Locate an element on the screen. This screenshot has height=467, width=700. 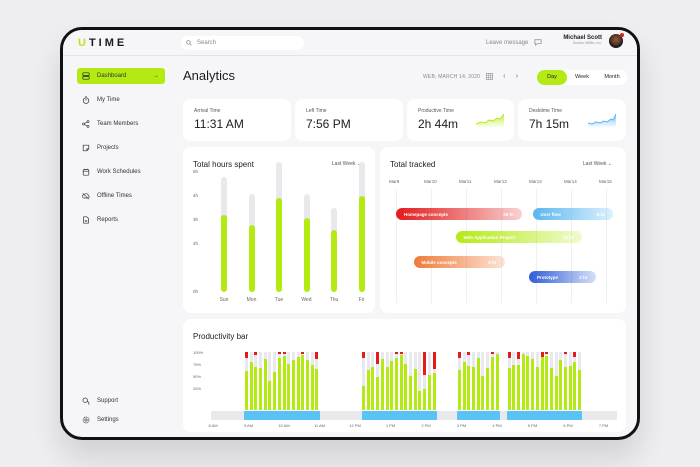
view-month-button: Month is located at coordinates (612, 77).